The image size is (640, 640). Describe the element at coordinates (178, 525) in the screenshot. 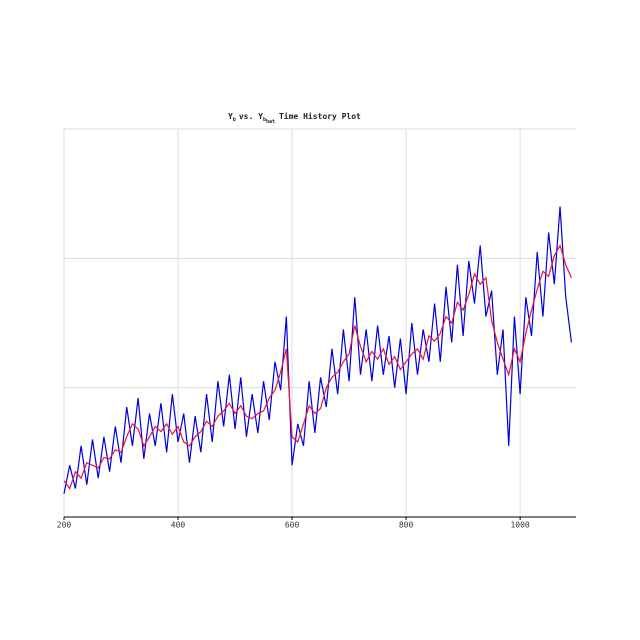

I see `x-tick-label: 400` at that location.